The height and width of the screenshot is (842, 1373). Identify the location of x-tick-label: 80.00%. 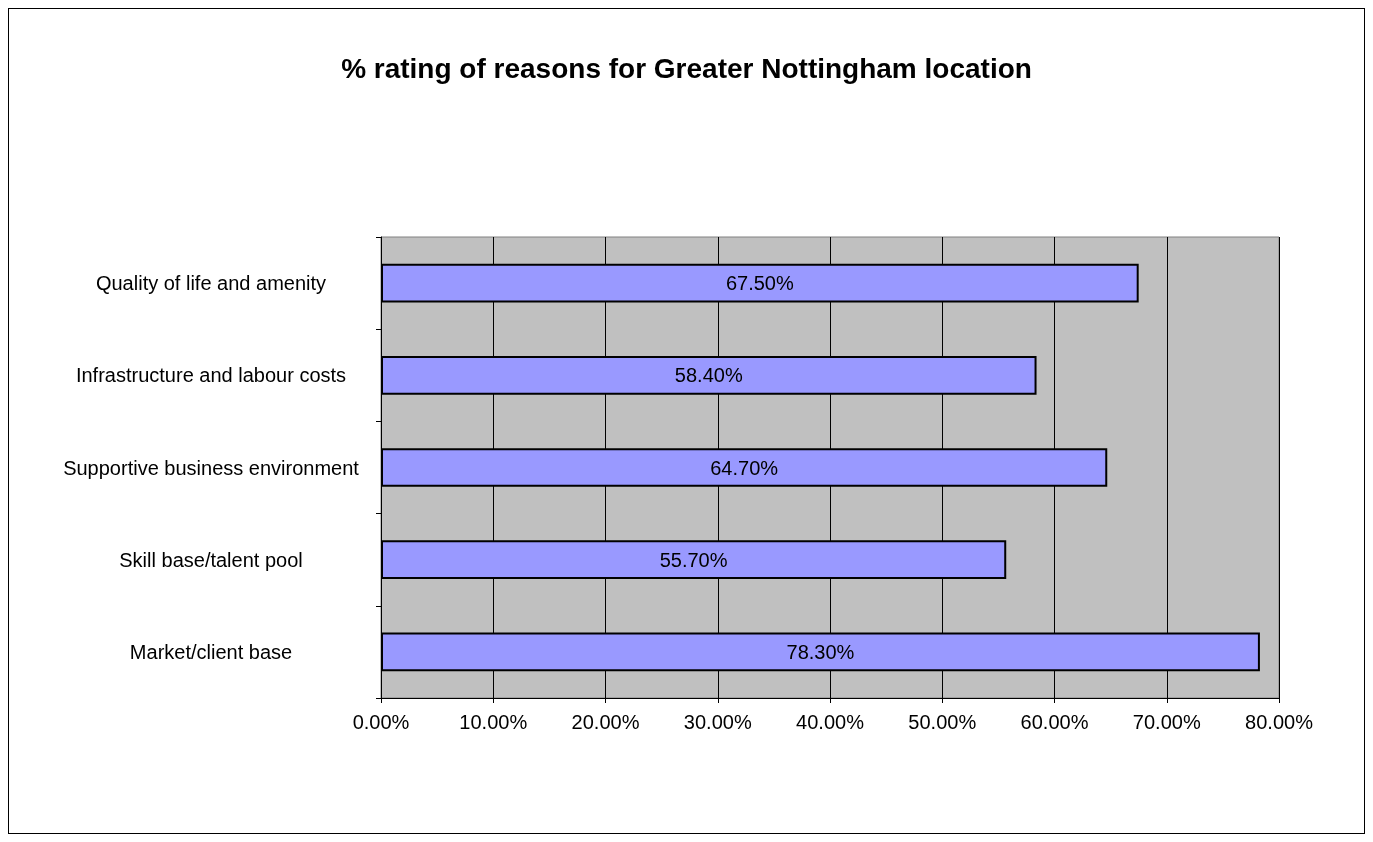
(1279, 722).